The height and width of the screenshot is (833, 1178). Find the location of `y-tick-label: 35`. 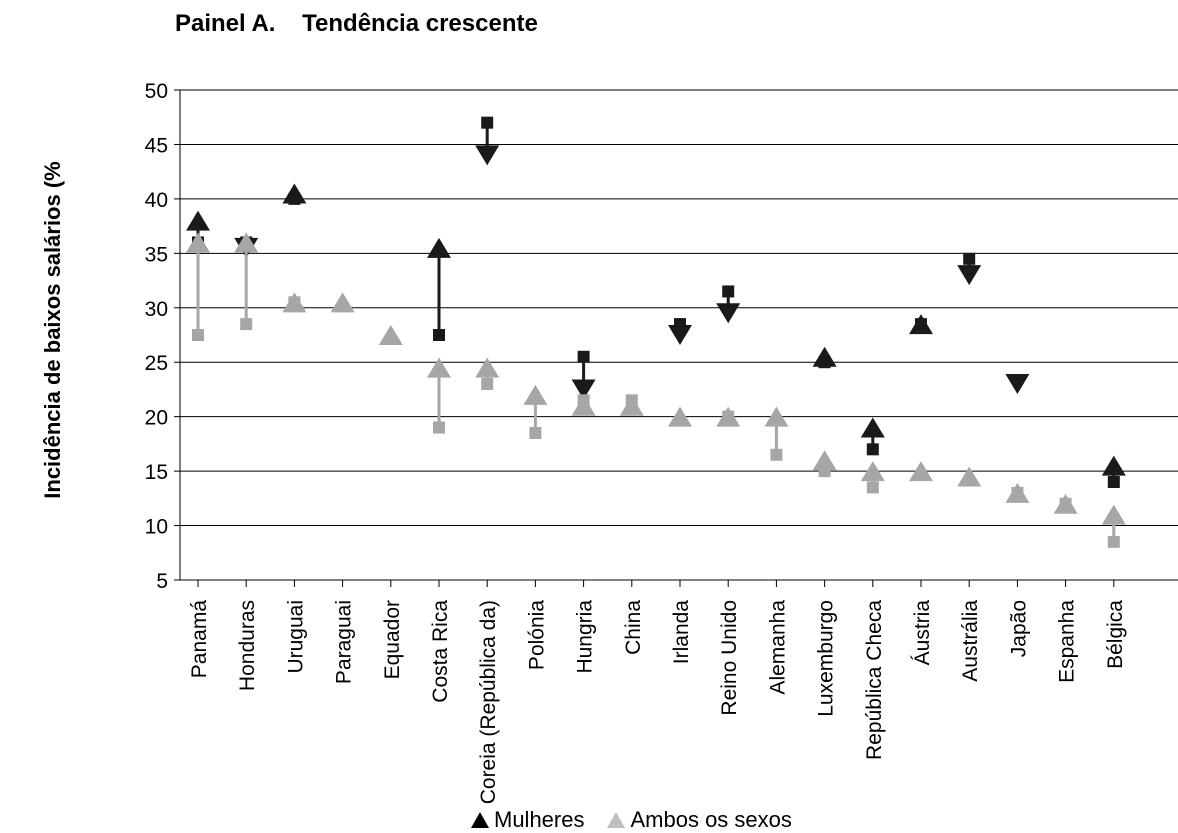

y-tick-label: 35 is located at coordinates (156, 254).